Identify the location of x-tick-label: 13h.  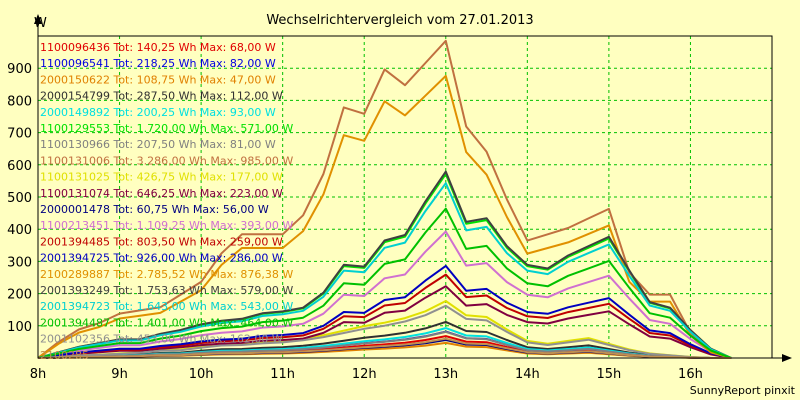
(445, 374).